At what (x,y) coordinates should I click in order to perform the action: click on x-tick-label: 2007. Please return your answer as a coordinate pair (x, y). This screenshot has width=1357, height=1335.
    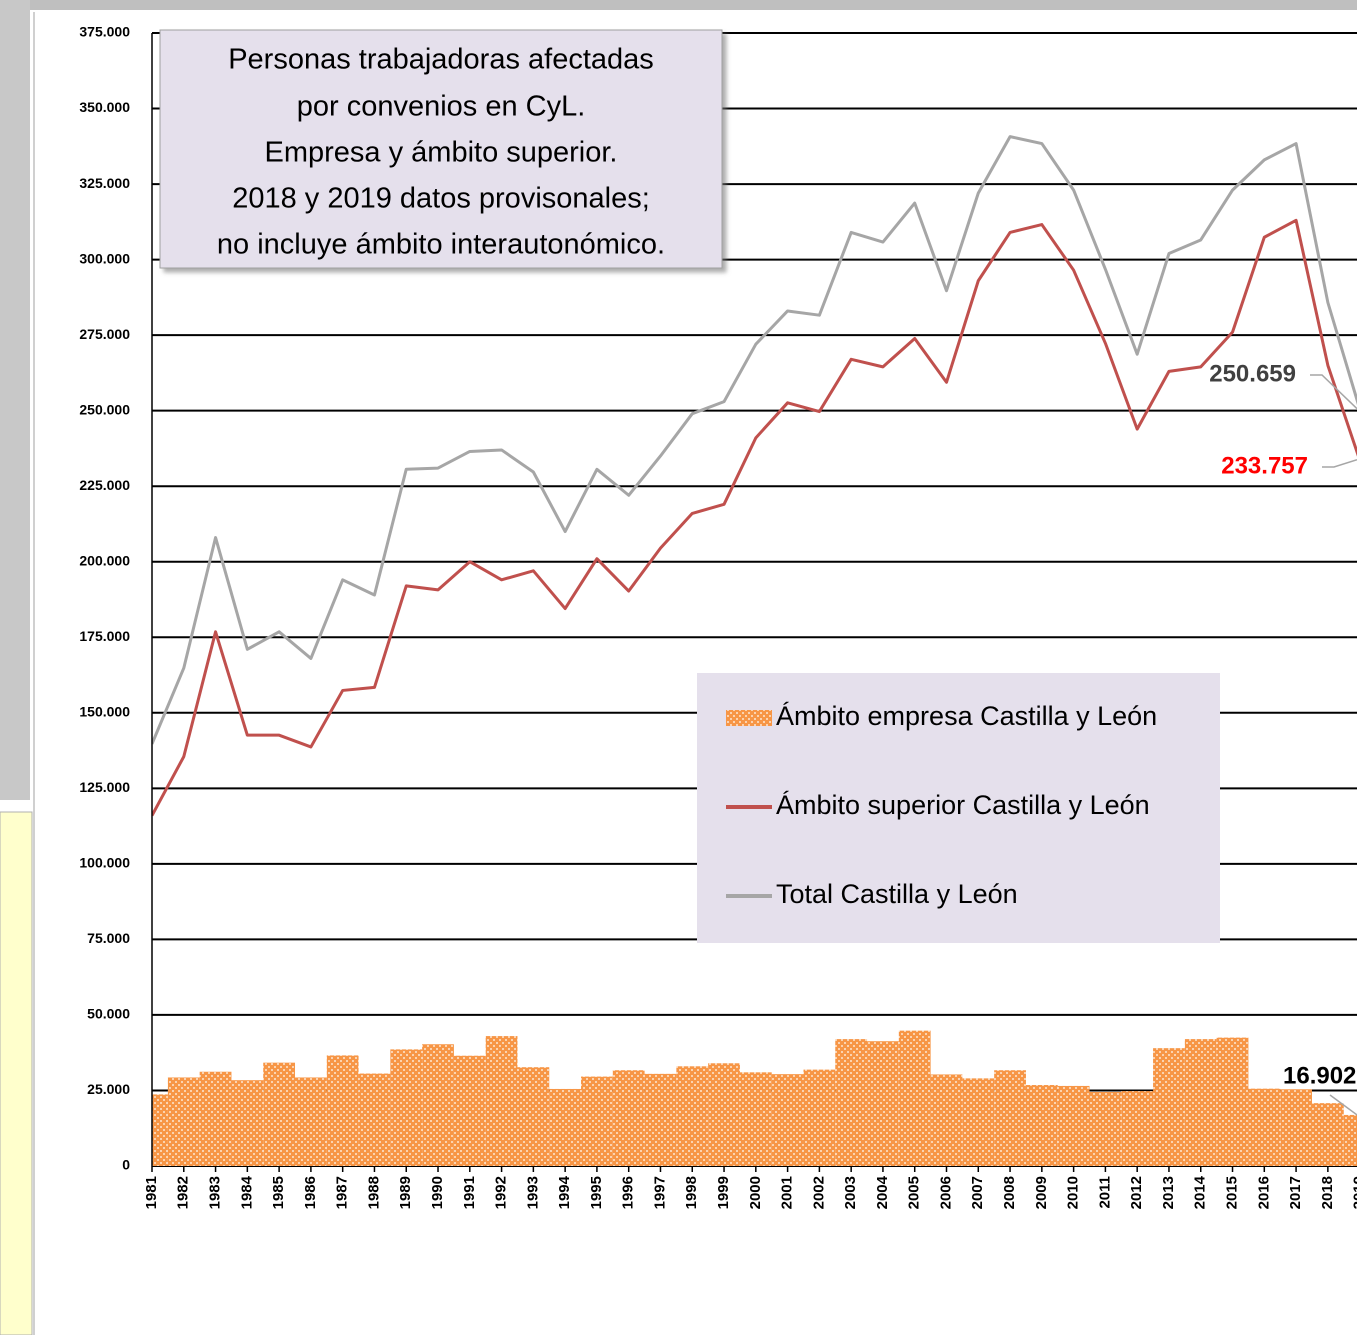
    Looking at the image, I should click on (977, 1192).